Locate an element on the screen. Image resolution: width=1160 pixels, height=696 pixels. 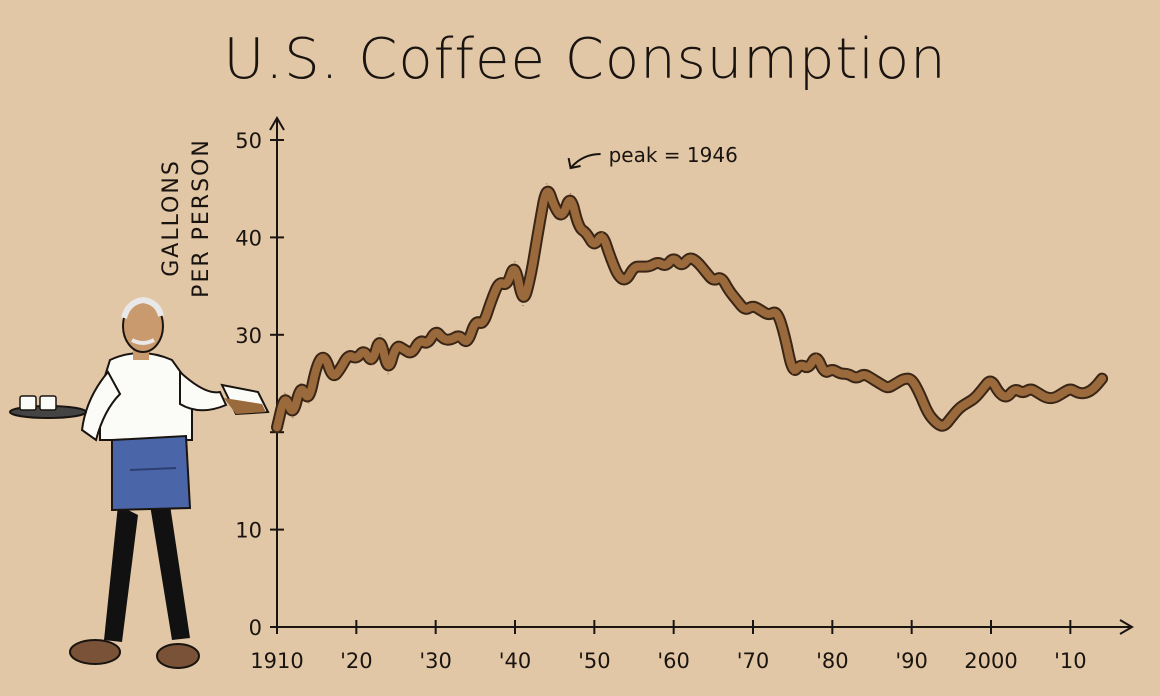
x-tick-label: '40 is located at coordinates (515, 661).